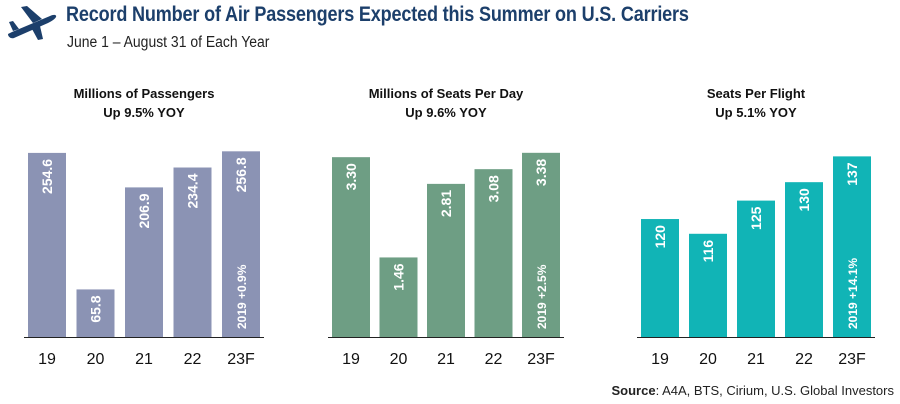 The image size is (900, 404). What do you see at coordinates (32, 23) in the screenshot?
I see `airplane-icon` at bounding box center [32, 23].